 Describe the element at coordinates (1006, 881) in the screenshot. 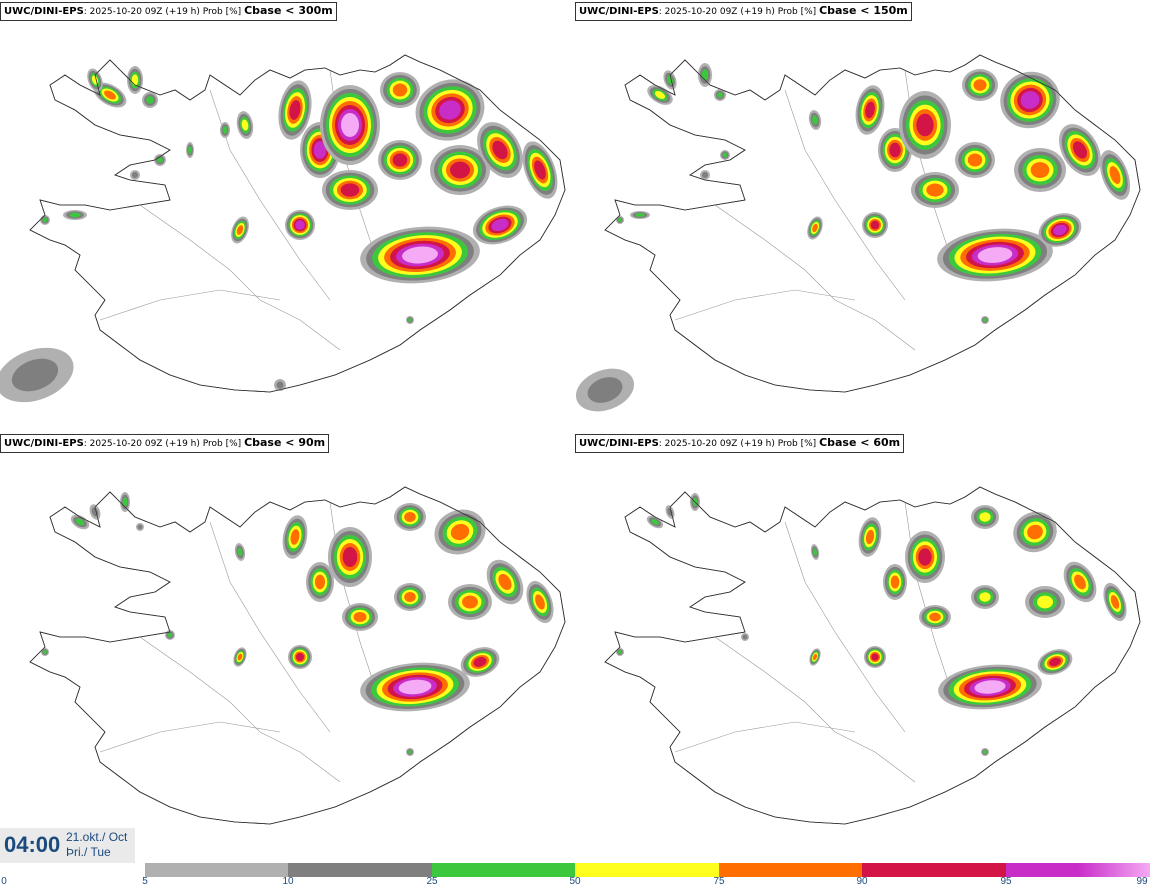

I see `legend-tick: 95` at that location.